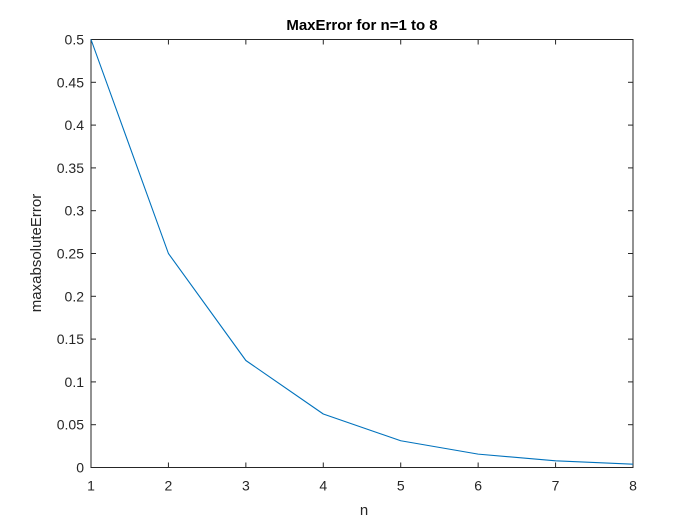  I want to click on x-tick-label: 8, so click(633, 486).